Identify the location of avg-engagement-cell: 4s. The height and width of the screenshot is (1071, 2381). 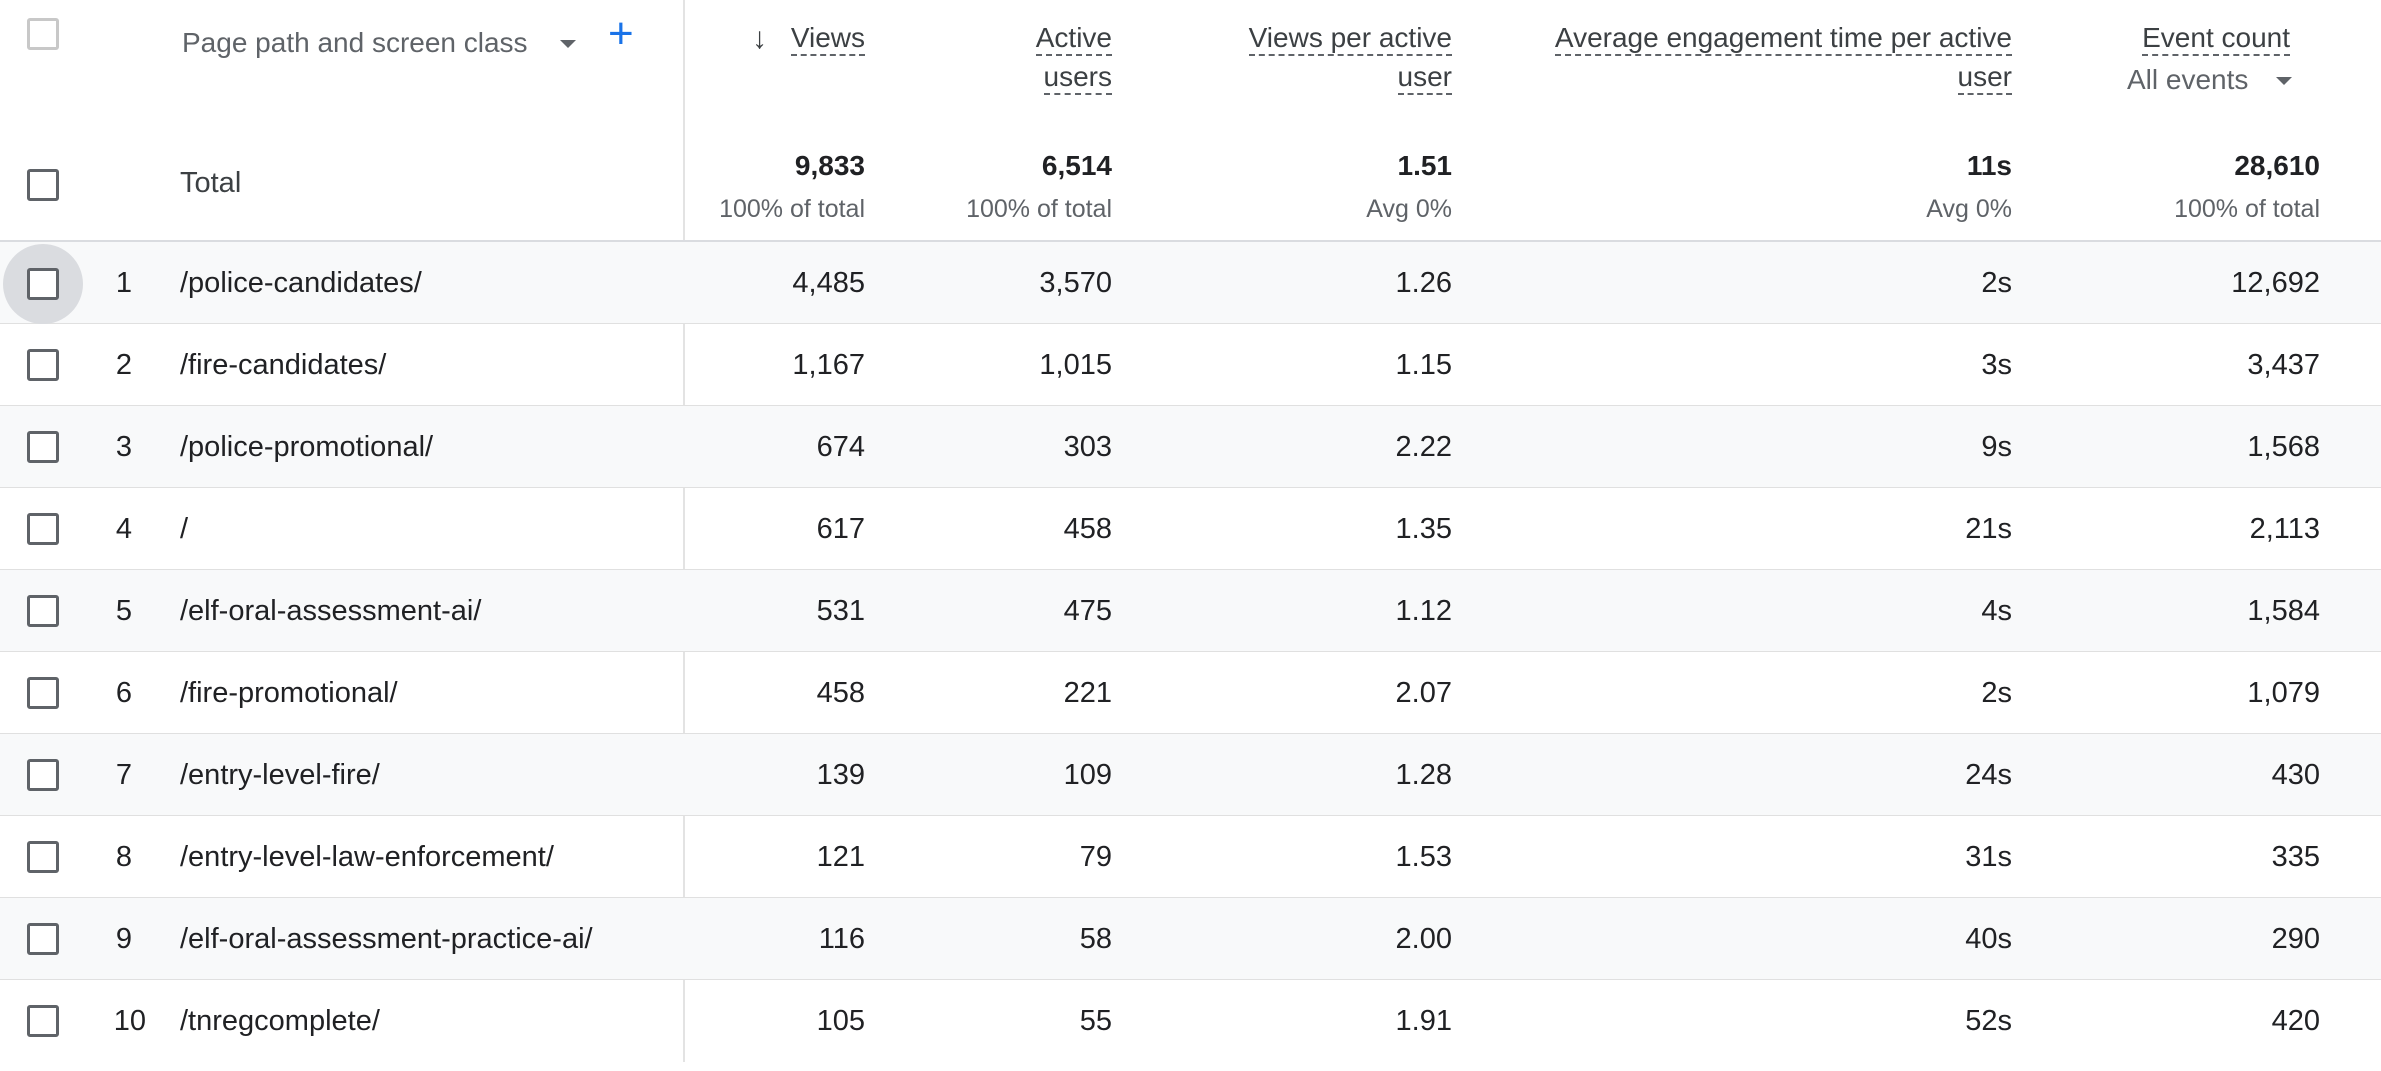
(1996, 611).